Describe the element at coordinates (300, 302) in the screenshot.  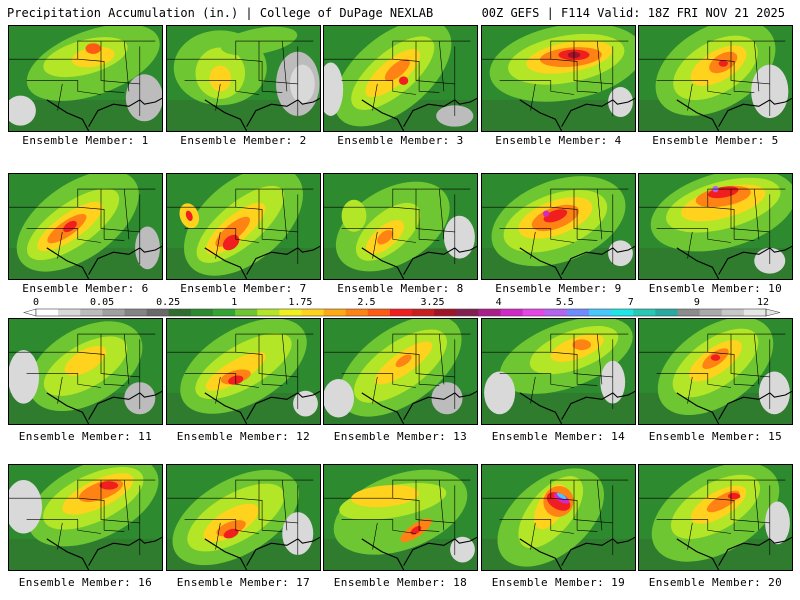
I see `colorbar-tick-label: 1.75` at that location.